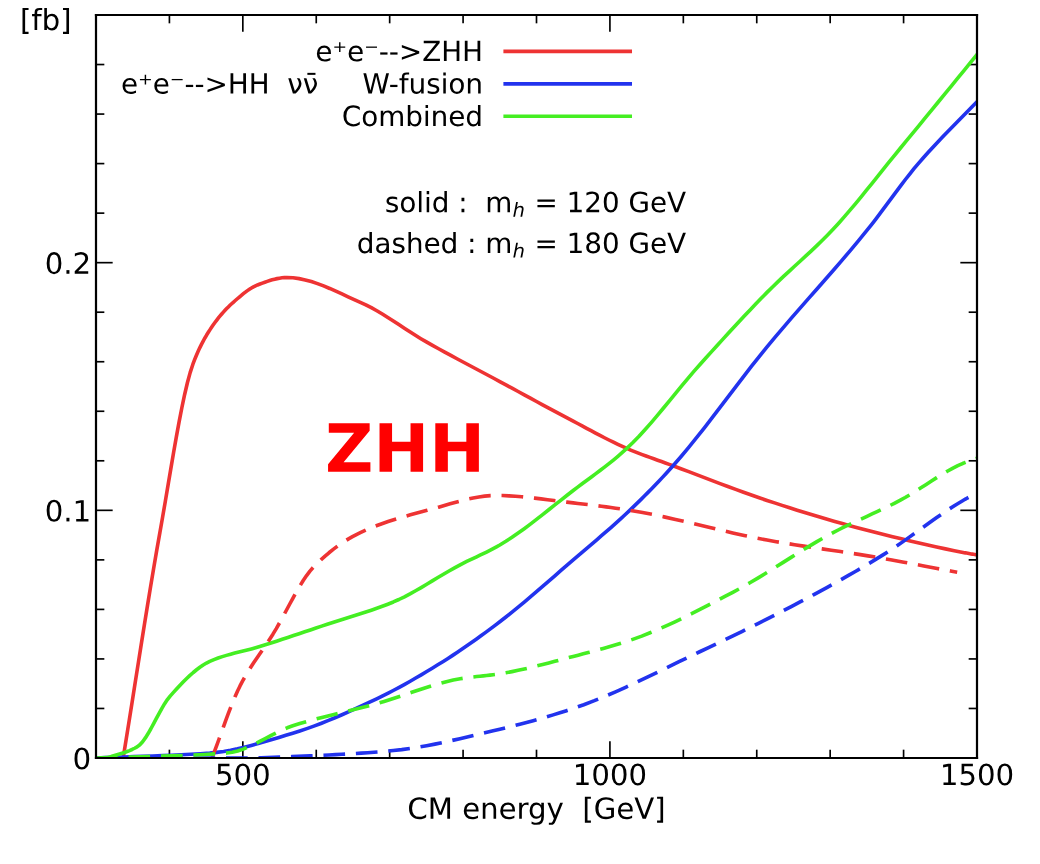 The height and width of the screenshot is (864, 1040). Describe the element at coordinates (82, 758) in the screenshot. I see `y-tick-label: 0` at that location.